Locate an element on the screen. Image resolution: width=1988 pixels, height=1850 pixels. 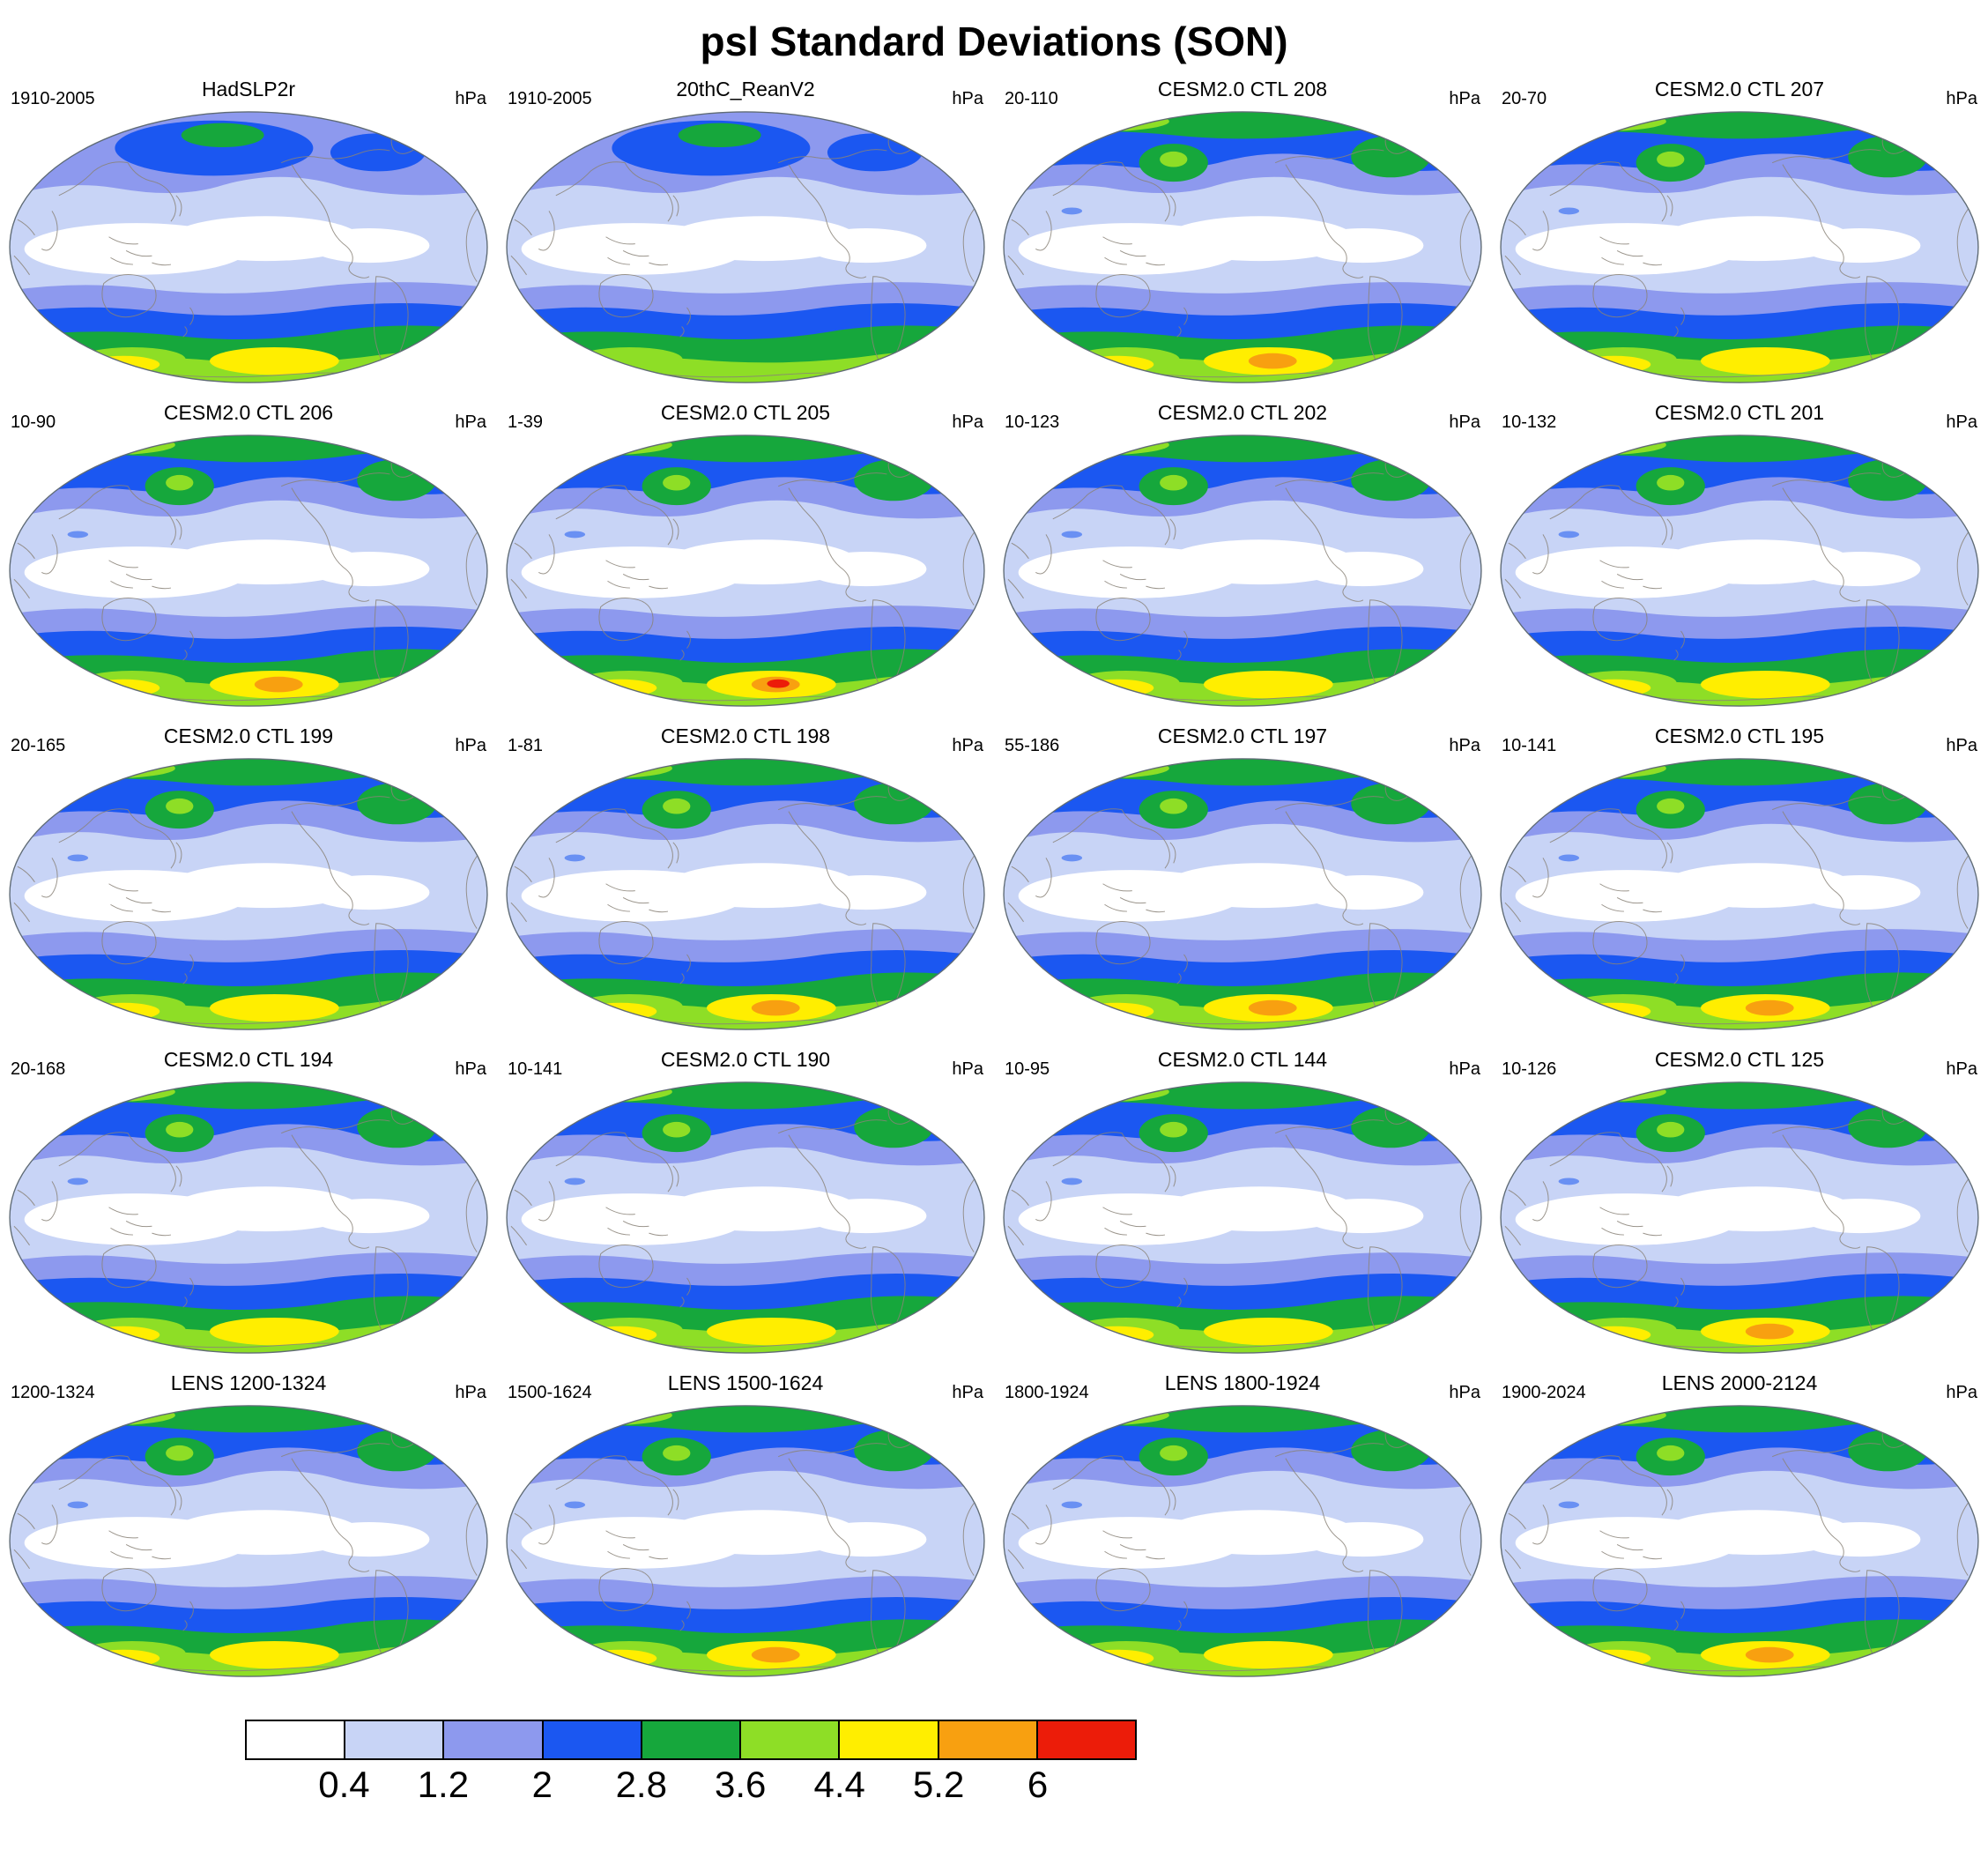
panel-header: 1910-2005 20thC_ReanV2 hPa is located at coordinates (746, 93).